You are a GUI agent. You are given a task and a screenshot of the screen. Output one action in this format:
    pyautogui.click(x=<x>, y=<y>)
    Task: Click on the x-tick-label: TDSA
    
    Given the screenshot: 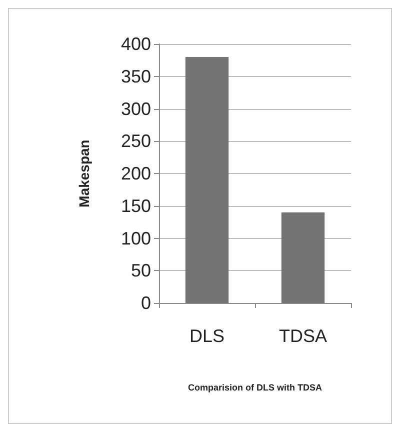 What is the action you would take?
    pyautogui.click(x=303, y=336)
    